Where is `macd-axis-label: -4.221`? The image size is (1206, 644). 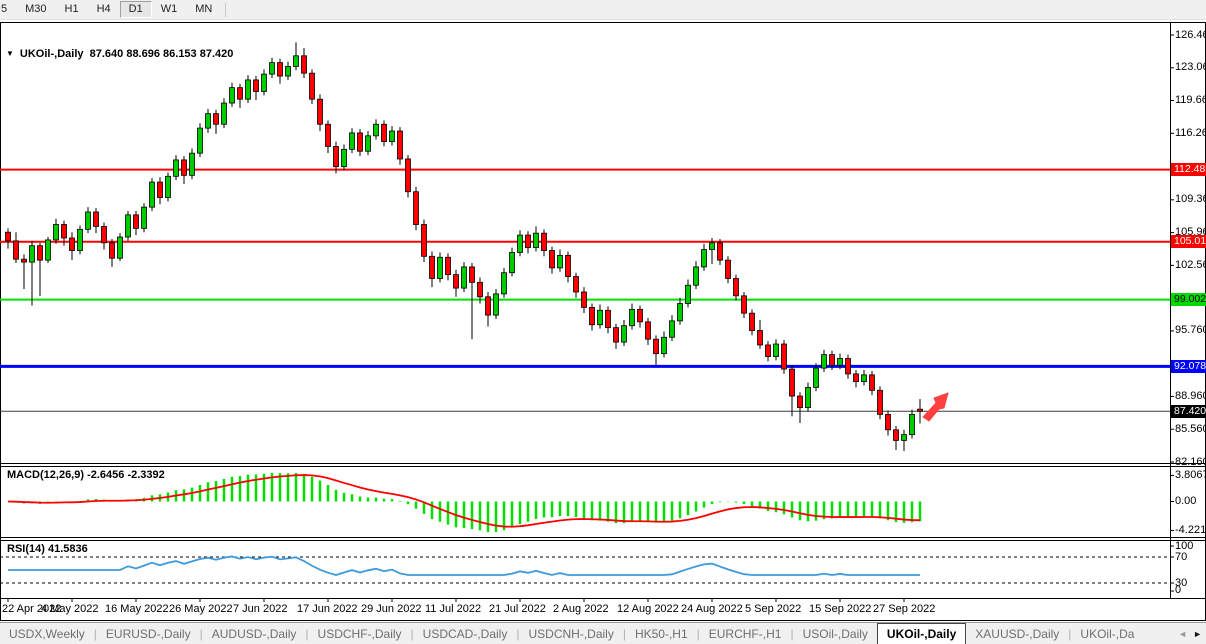
macd-axis-label: -4.221 is located at coordinates (1190, 529).